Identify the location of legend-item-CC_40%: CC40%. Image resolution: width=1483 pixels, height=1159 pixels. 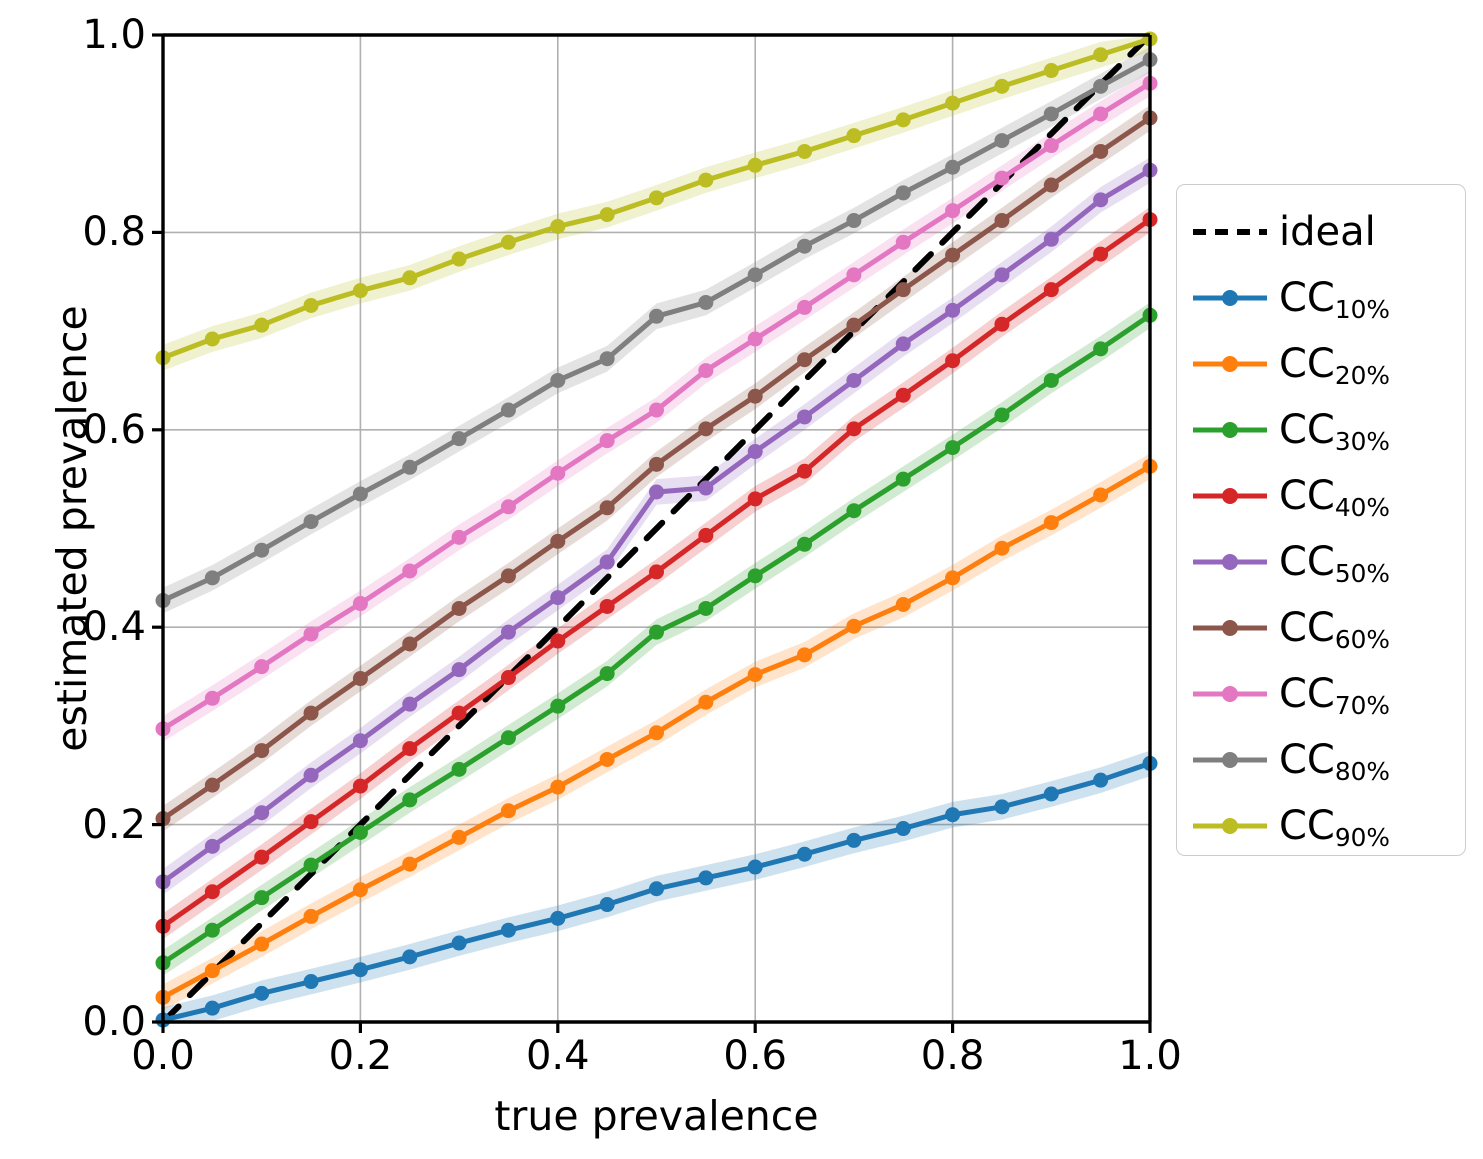
(1321, 496).